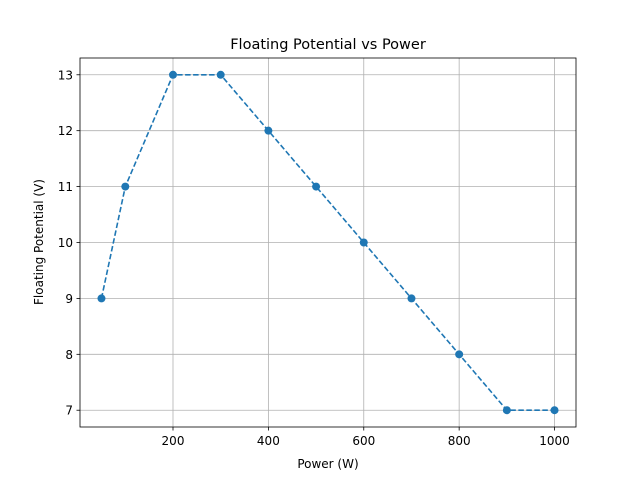 Image resolution: width=640 pixels, height=480 pixels. Describe the element at coordinates (39, 242) in the screenshot. I see `y-axis-title: Floating Potential (V)` at that location.